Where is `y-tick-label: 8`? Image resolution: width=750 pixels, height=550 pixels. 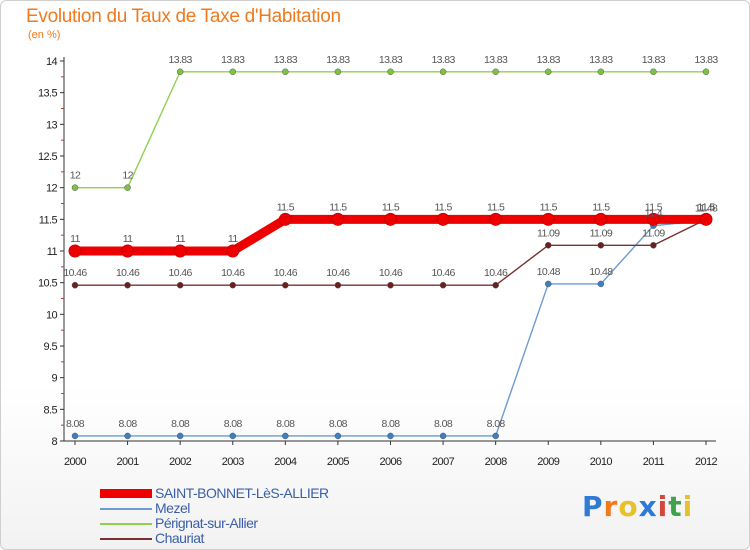
y-tick-label: 8 is located at coordinates (54, 442).